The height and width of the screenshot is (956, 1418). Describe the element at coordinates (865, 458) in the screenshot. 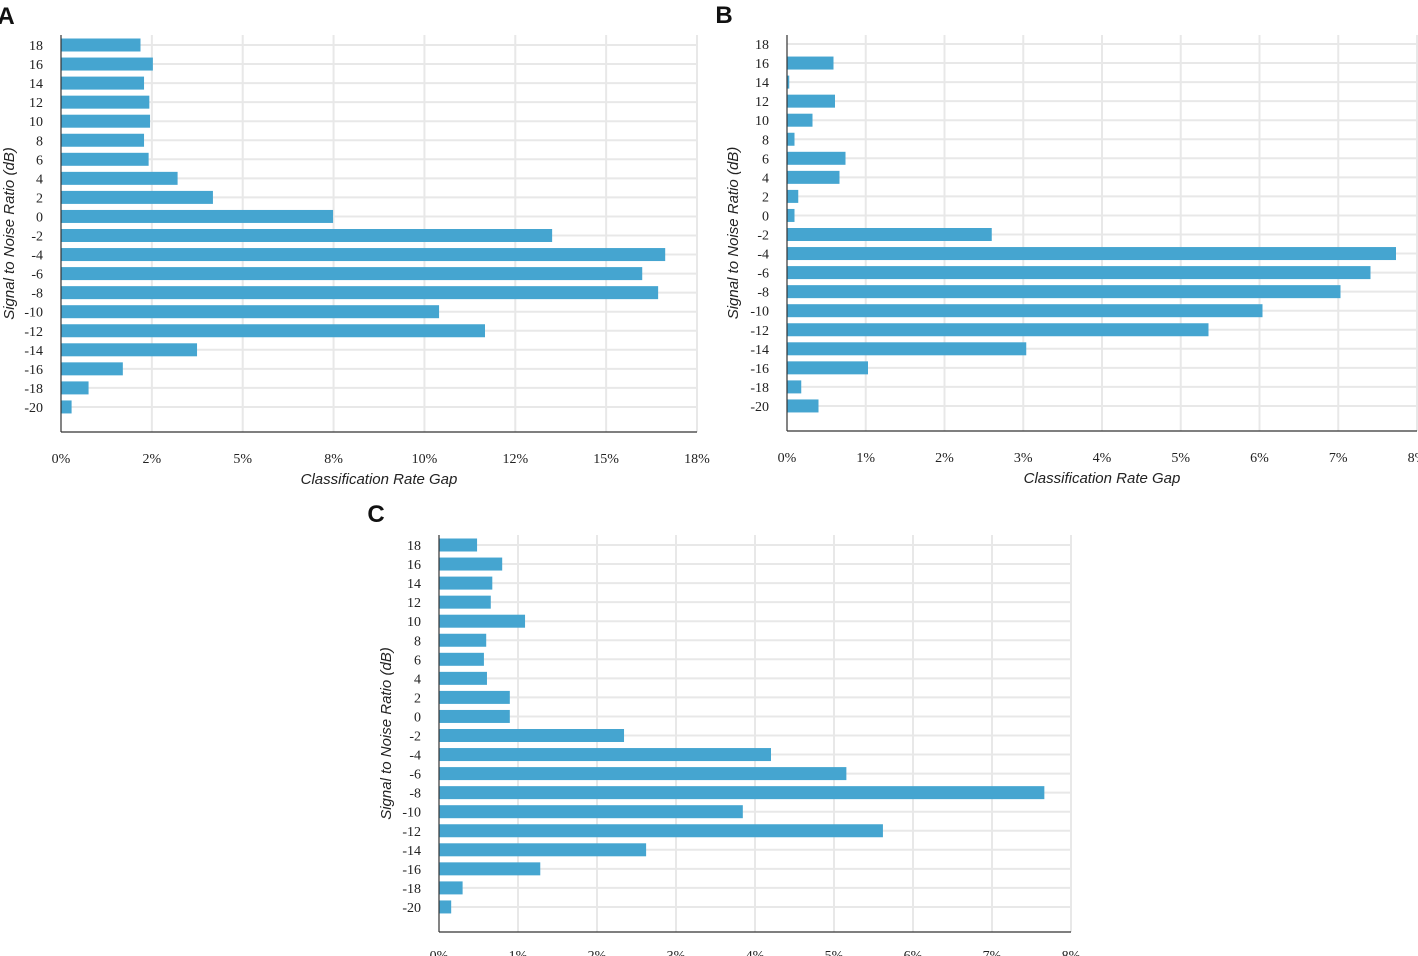

I see `x-tick-label: 1%` at that location.